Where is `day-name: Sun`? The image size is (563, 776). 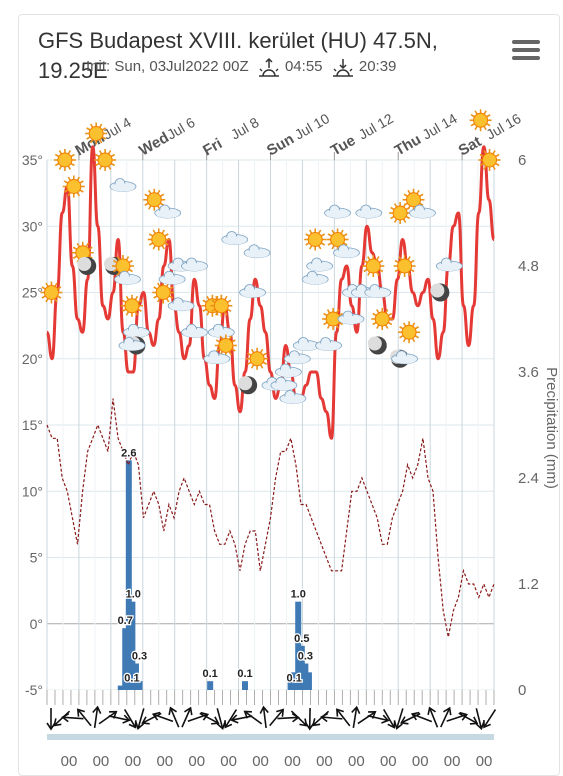 day-name: Sun is located at coordinates (280, 145).